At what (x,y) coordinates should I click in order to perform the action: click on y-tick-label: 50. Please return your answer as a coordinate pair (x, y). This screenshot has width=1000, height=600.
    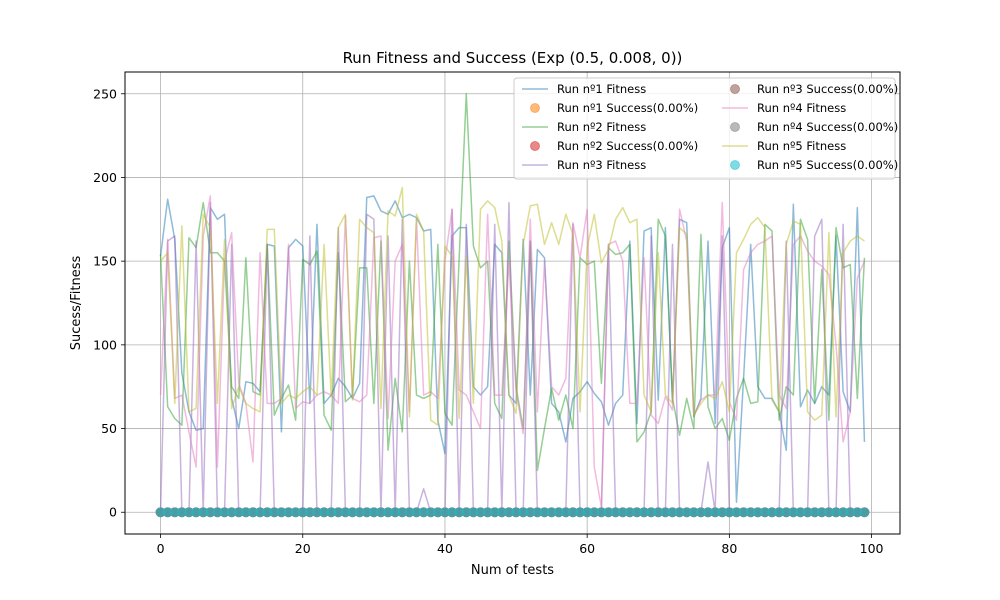
    Looking at the image, I should click on (109, 428).